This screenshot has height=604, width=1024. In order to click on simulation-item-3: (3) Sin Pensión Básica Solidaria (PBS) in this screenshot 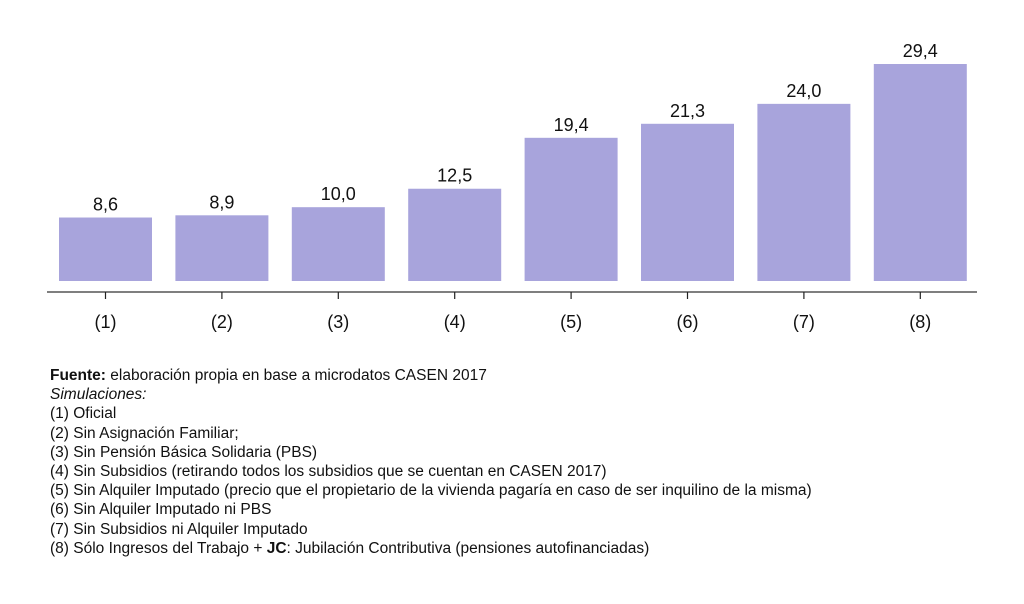, I will do `click(184, 452)`.